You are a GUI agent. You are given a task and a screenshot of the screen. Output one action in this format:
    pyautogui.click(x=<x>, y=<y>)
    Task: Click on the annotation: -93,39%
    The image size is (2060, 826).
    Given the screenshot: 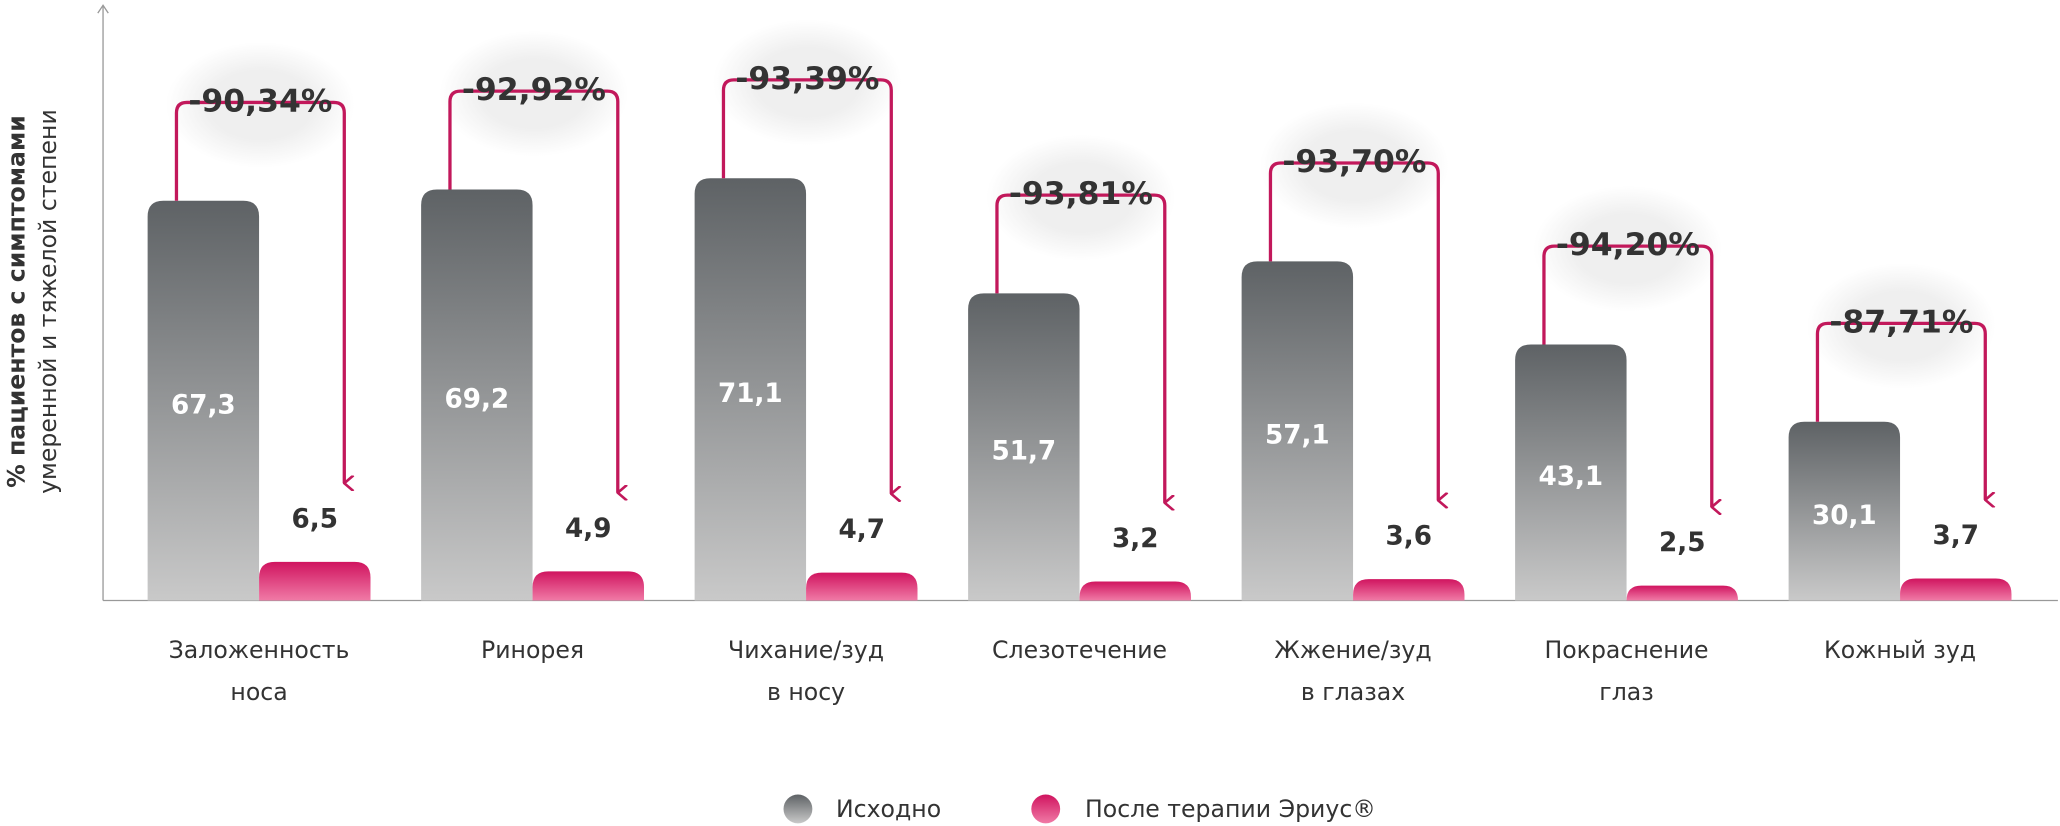 What is the action you would take?
    pyautogui.click(x=807, y=79)
    